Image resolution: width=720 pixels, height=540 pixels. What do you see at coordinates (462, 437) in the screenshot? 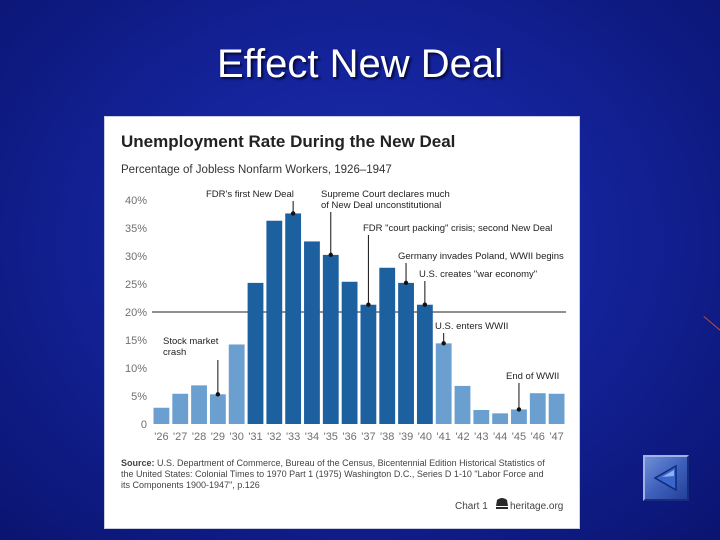
I see `x-tick-label: '42` at bounding box center [462, 437].